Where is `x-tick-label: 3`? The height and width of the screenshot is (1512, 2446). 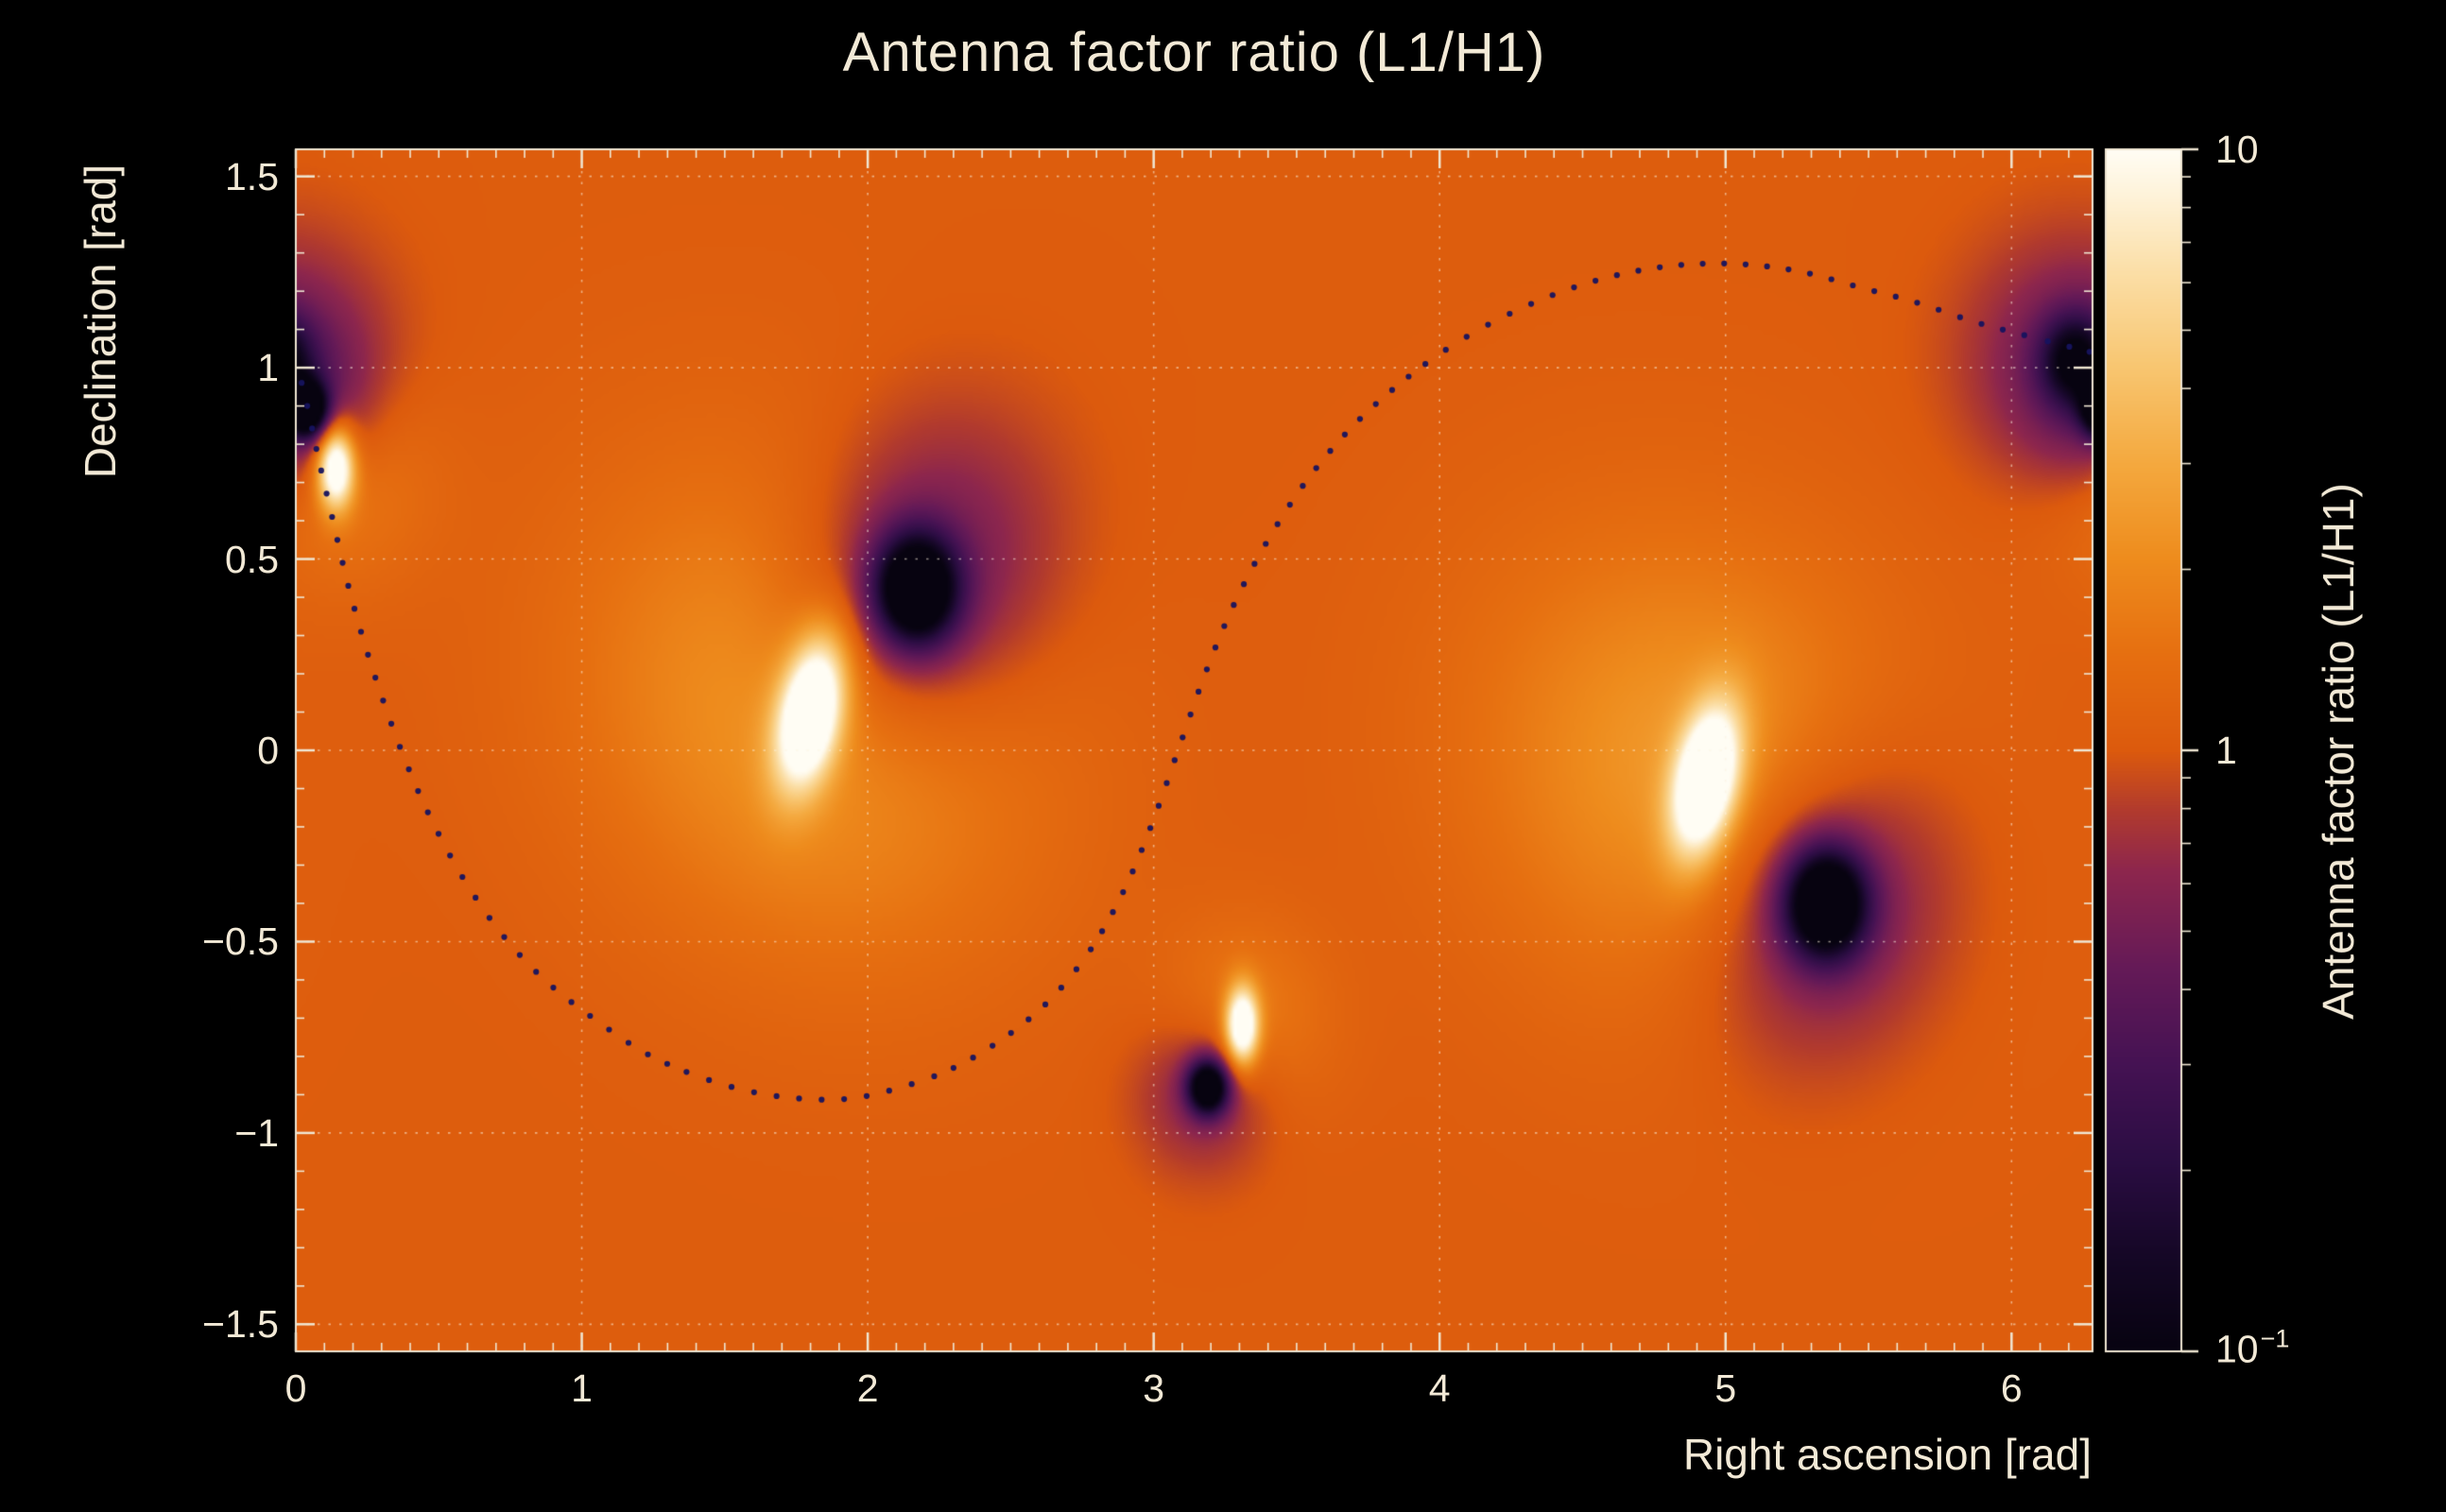 x-tick-label: 3 is located at coordinates (1154, 1388).